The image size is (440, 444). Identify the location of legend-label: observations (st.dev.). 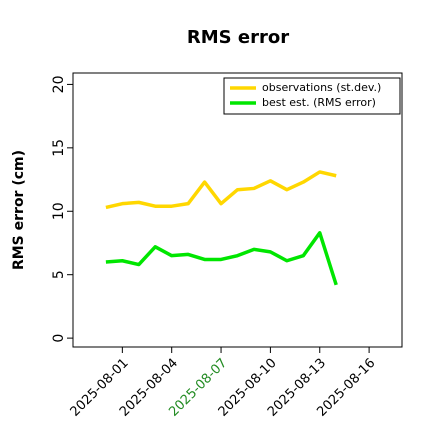
(321, 87).